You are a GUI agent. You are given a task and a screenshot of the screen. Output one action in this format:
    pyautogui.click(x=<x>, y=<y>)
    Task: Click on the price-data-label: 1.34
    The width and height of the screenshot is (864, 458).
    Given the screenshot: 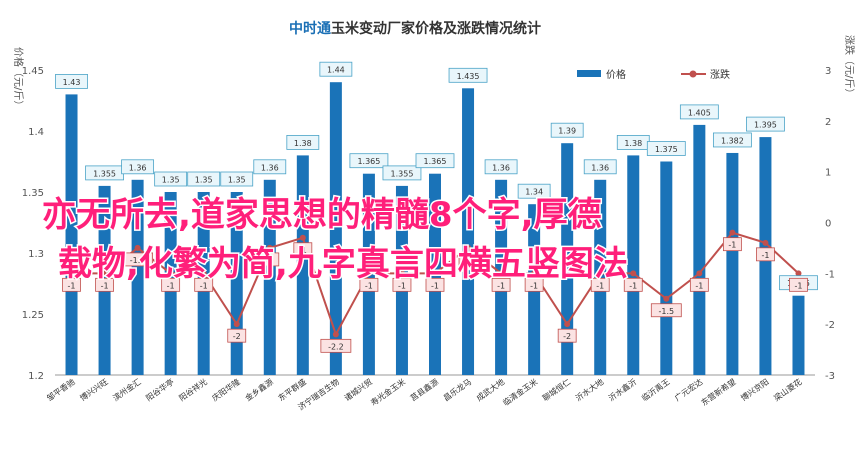 What is the action you would take?
    pyautogui.click(x=534, y=192)
    